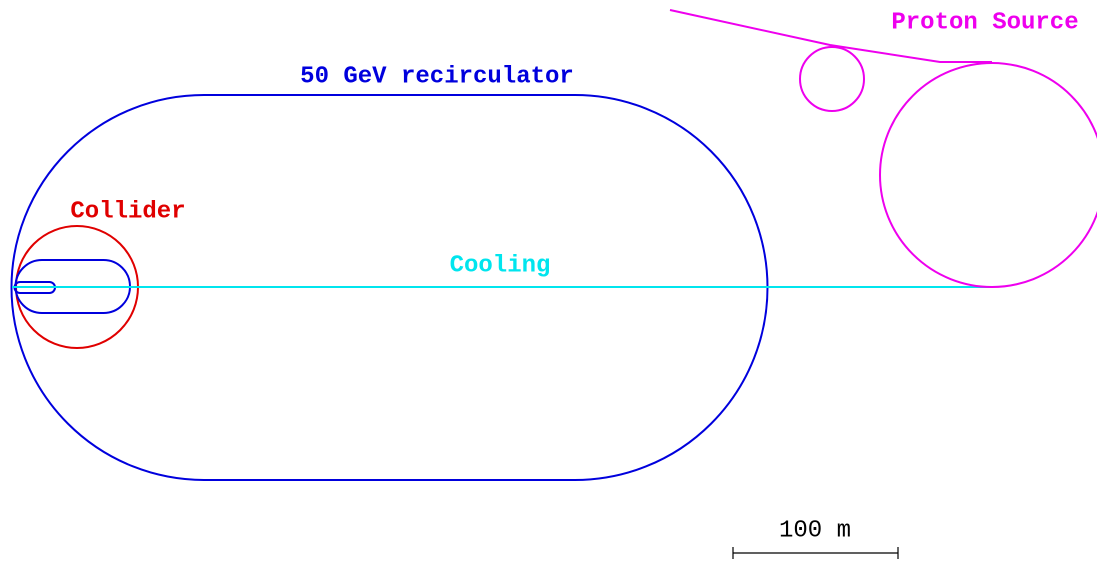 The height and width of the screenshot is (565, 1097). Describe the element at coordinates (988, 175) in the screenshot. I see `proton-ring-large` at that location.